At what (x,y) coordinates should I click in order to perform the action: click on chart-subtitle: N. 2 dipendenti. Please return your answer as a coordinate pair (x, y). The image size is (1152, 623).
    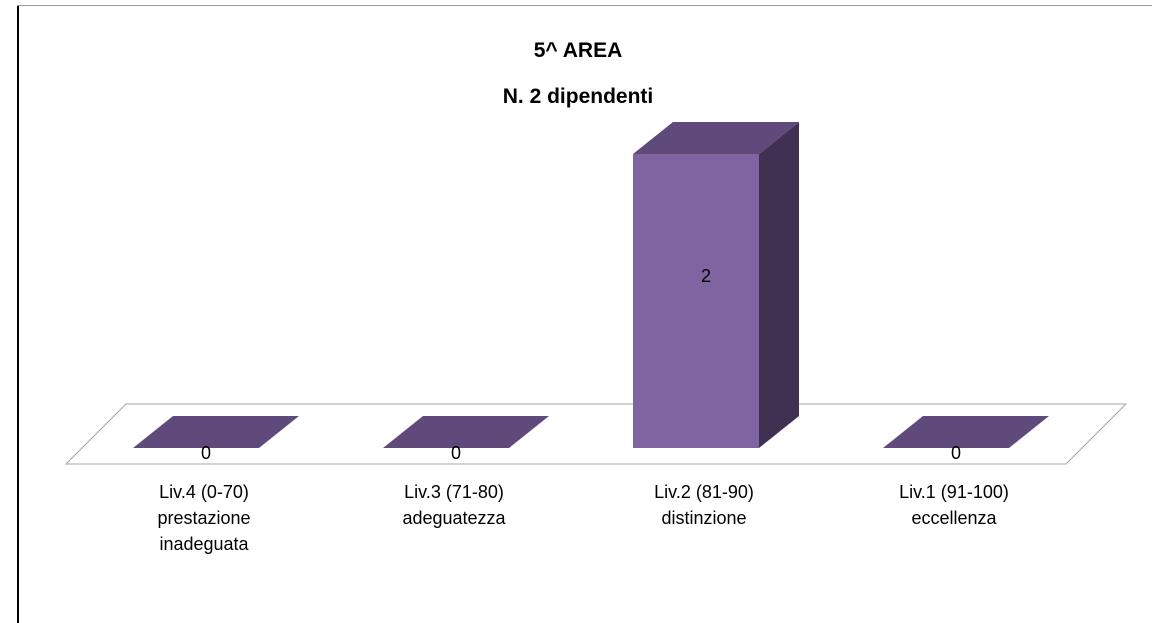
    Looking at the image, I should click on (578, 96).